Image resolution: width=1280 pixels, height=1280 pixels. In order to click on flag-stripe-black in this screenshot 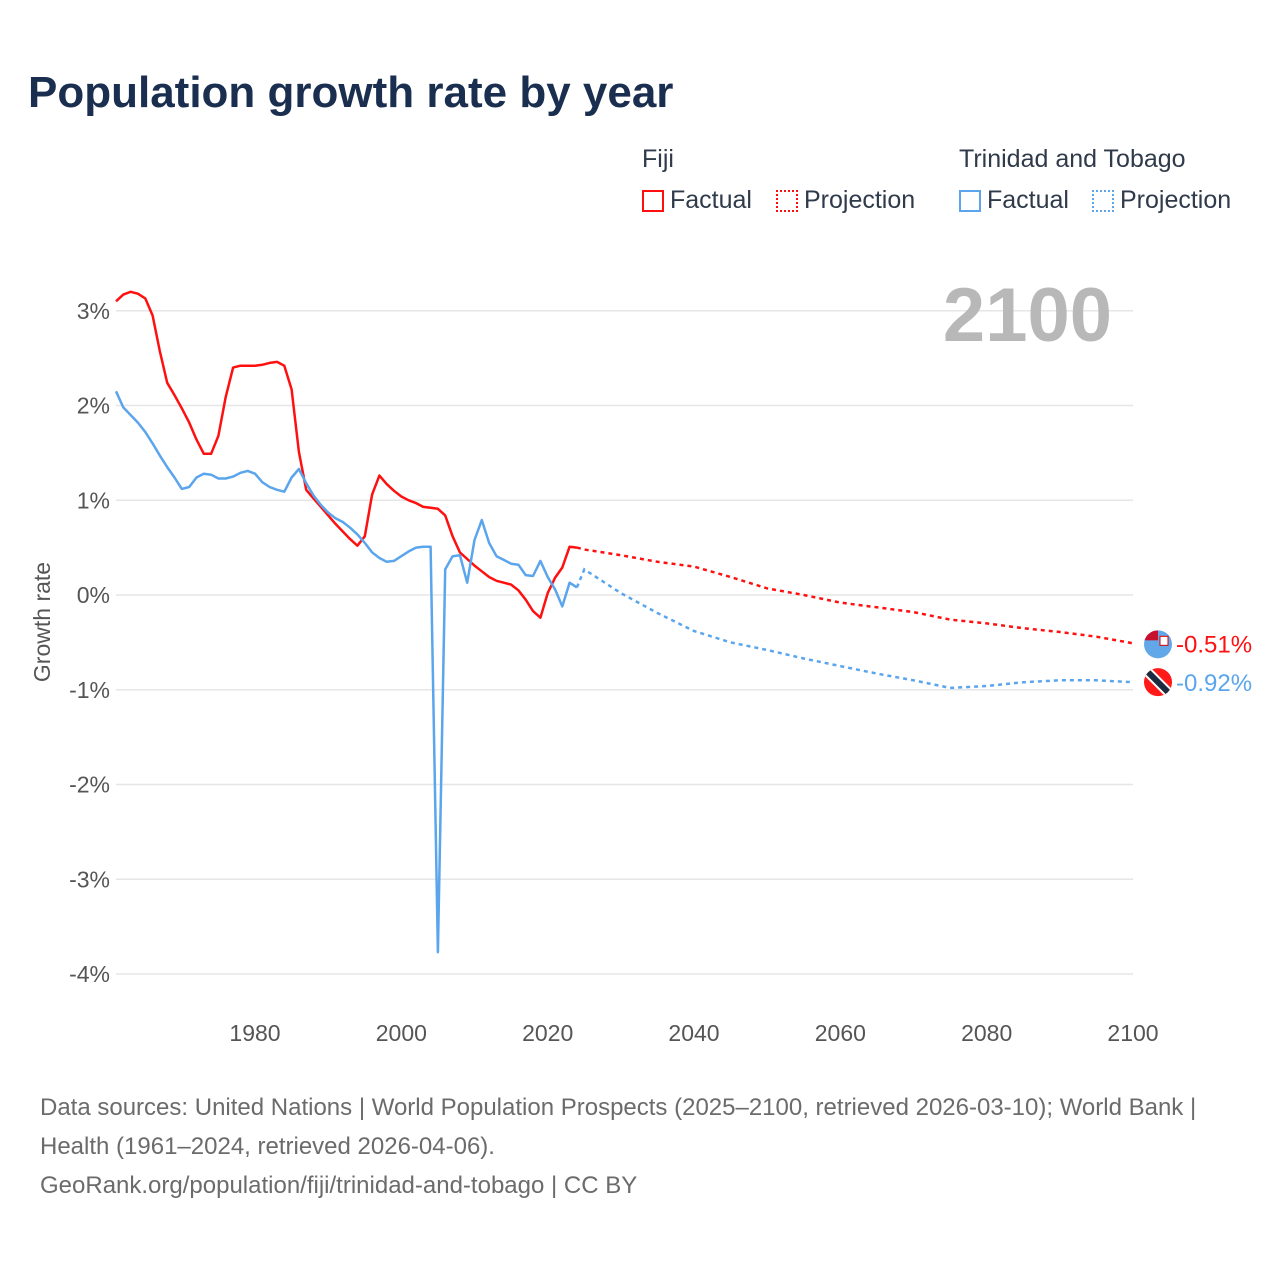, I will do `click(1158, 682)`.